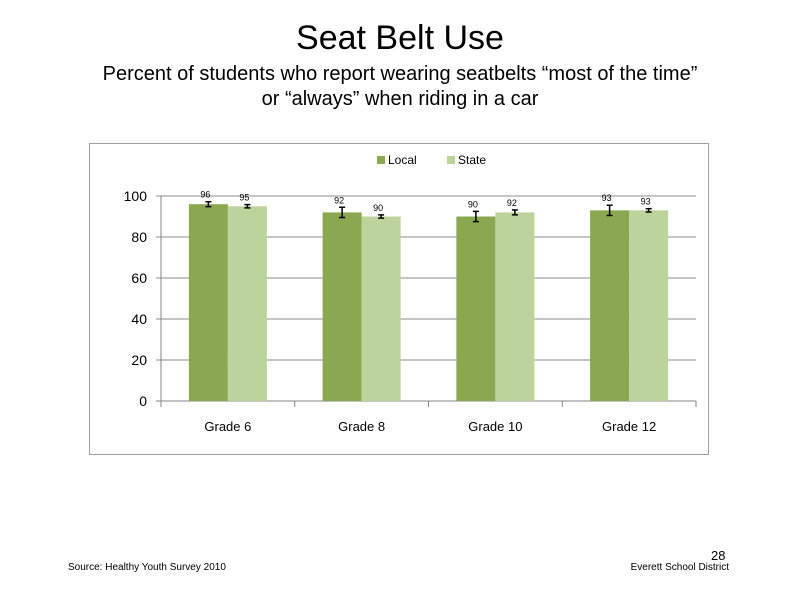 This screenshot has height=600, width=800. Describe the element at coordinates (205, 195) in the screenshot. I see `data-label: 96` at that location.